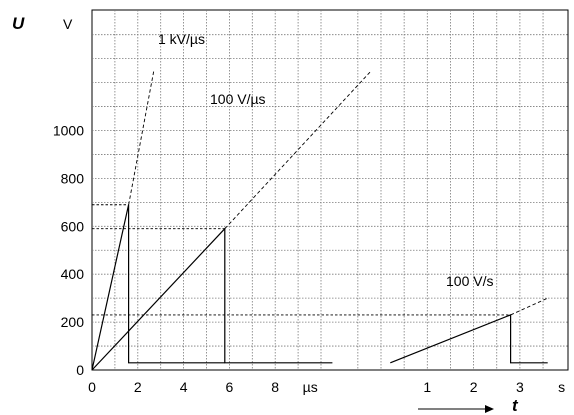  Describe the element at coordinates (80, 370) in the screenshot. I see `y-tick-label: 0` at that location.